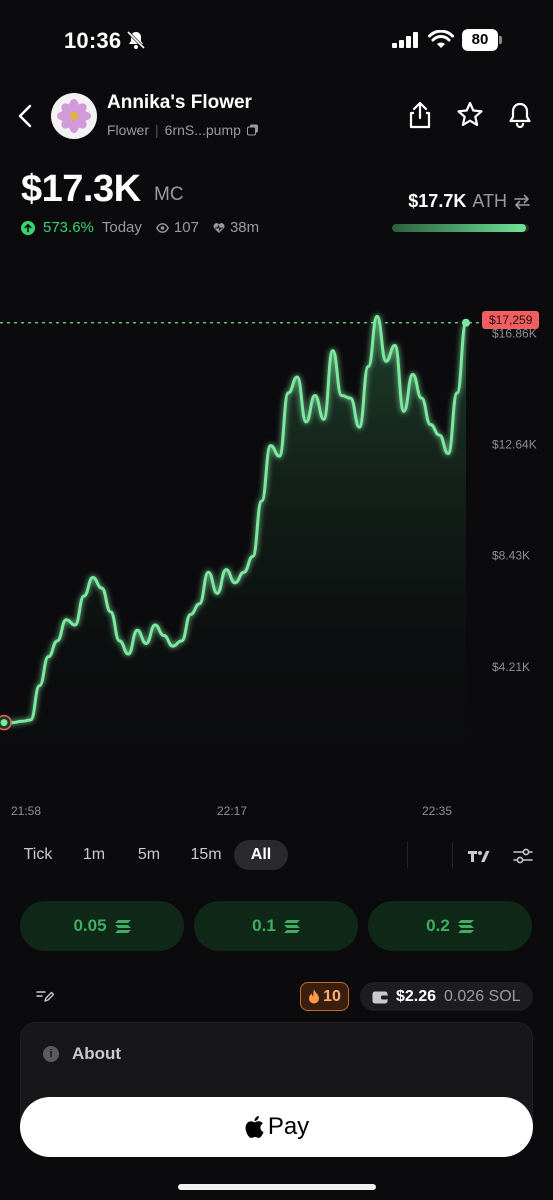 This screenshot has height=1200, width=553. What do you see at coordinates (511, 667) in the screenshot?
I see `y-tick-label: $4.21K` at bounding box center [511, 667].